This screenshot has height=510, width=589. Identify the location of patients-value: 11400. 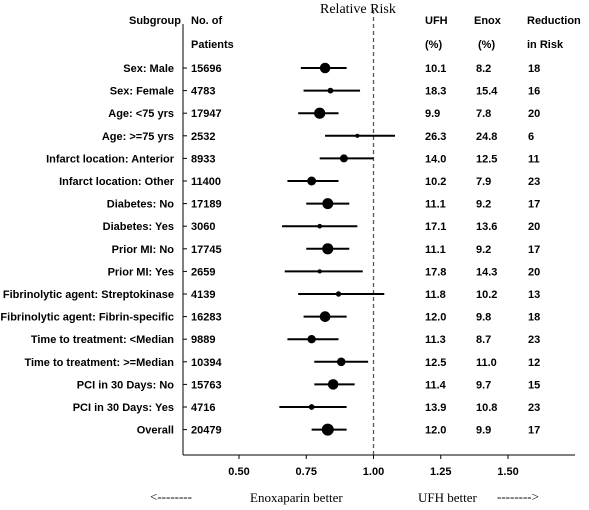
(206, 182).